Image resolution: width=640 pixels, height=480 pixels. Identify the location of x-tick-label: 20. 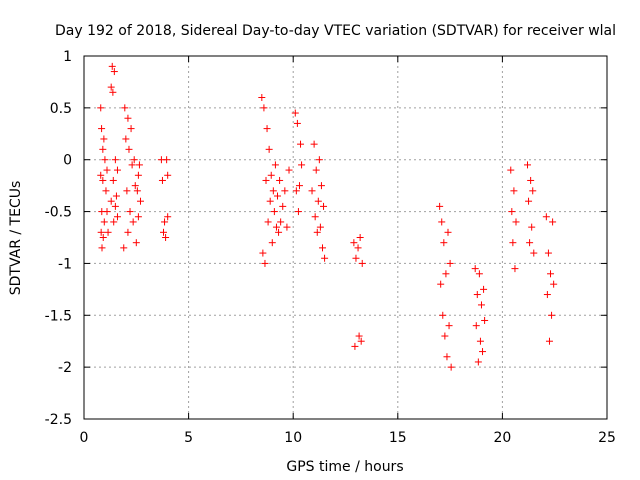
(502, 438).